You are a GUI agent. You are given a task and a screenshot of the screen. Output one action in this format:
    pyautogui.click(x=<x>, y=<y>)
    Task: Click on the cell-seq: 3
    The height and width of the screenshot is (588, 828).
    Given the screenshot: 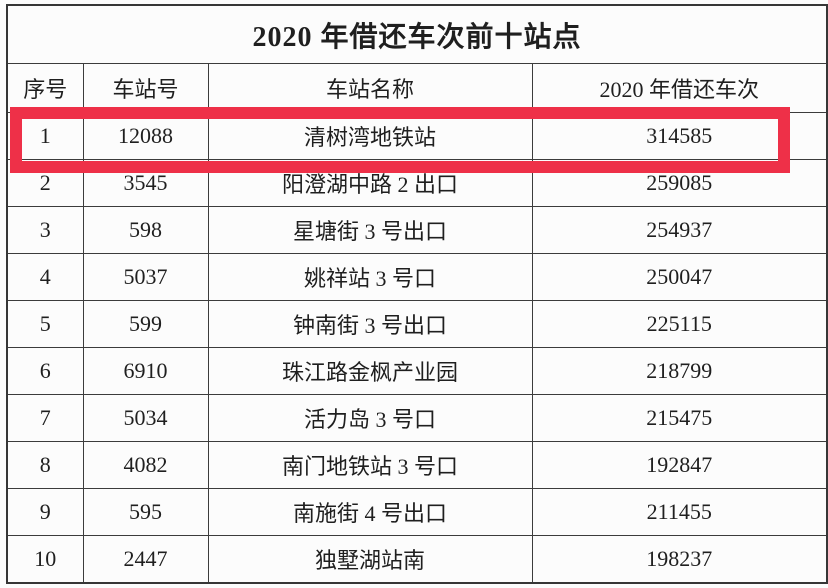 What is the action you would take?
    pyautogui.click(x=45, y=230)
    